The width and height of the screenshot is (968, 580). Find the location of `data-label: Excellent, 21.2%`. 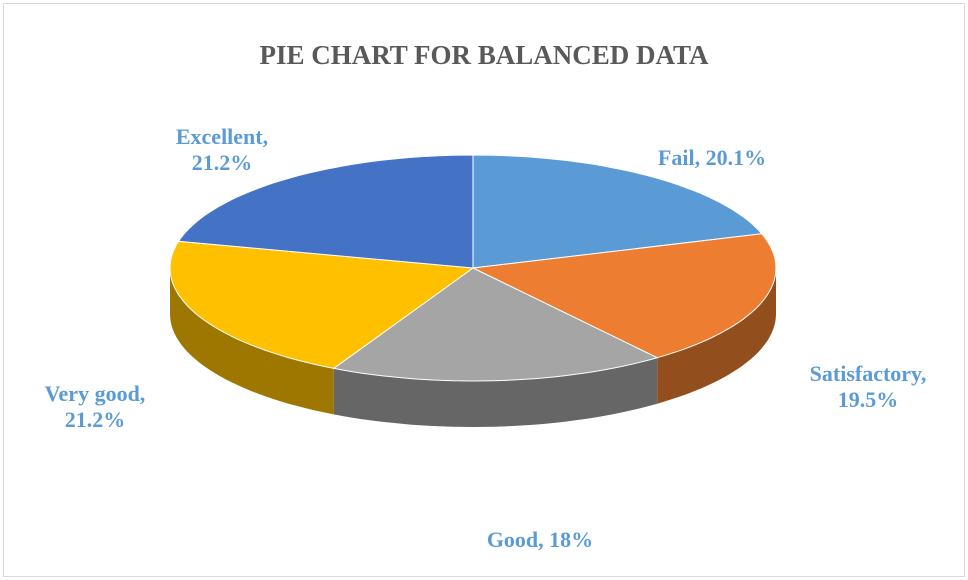

data-label: Excellent, 21.2% is located at coordinates (222, 149).